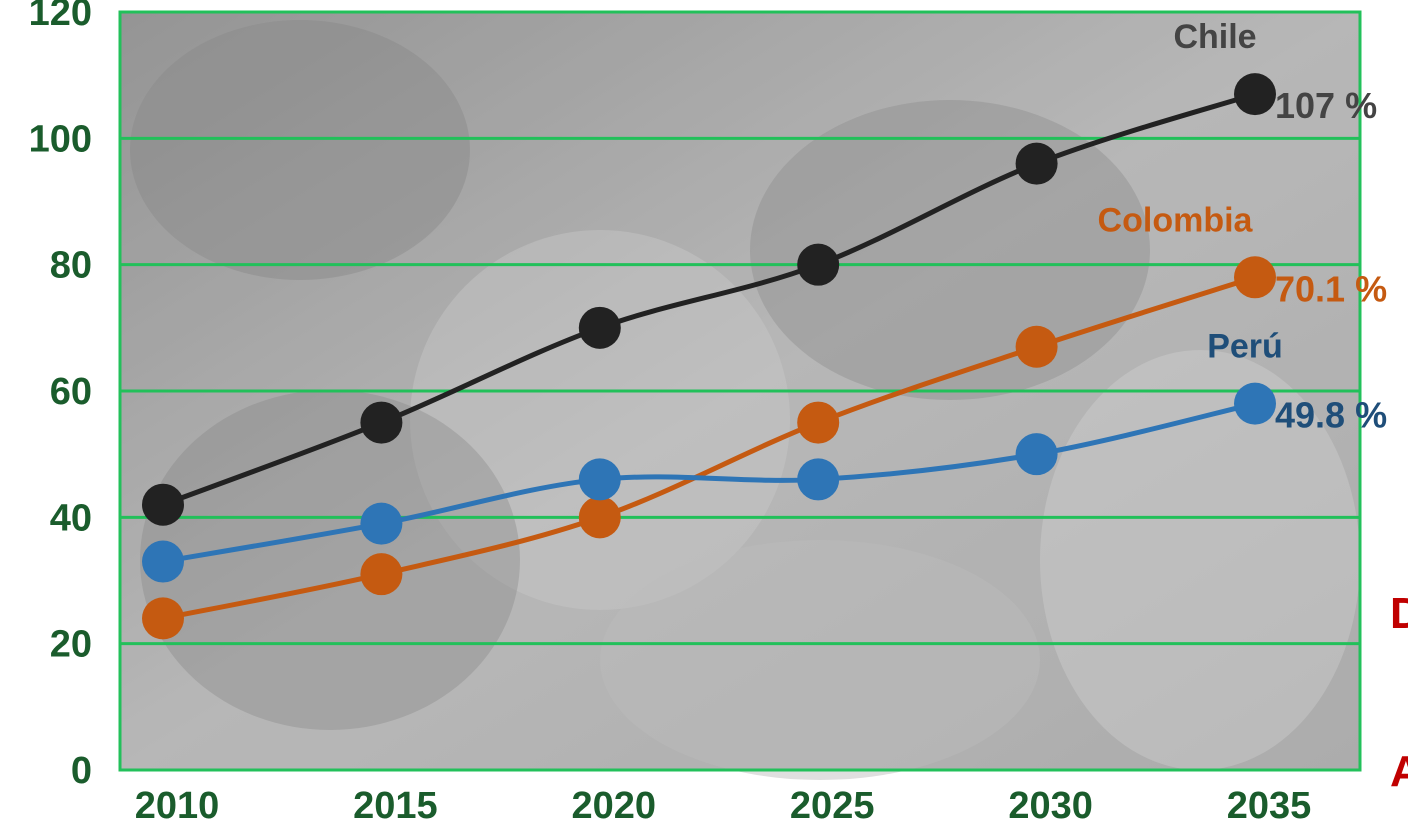 The width and height of the screenshot is (1408, 827). What do you see at coordinates (1399, 692) in the screenshot?
I see `cut-off-text: DA` at bounding box center [1399, 692].